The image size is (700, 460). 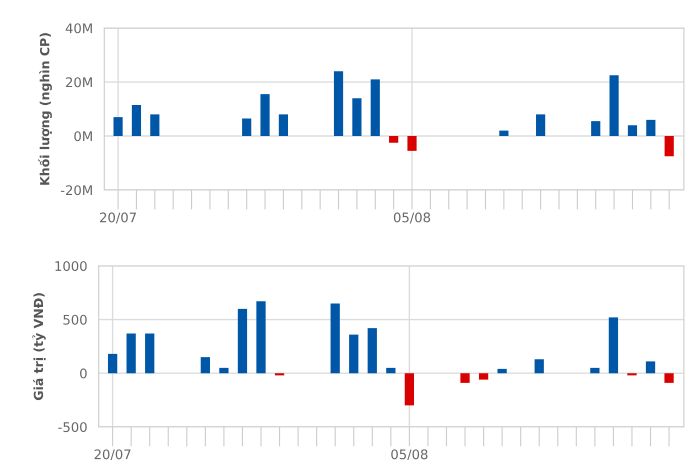 What do you see at coordinates (72, 427) in the screenshot?
I see `y-tick-label: -500` at bounding box center [72, 427].